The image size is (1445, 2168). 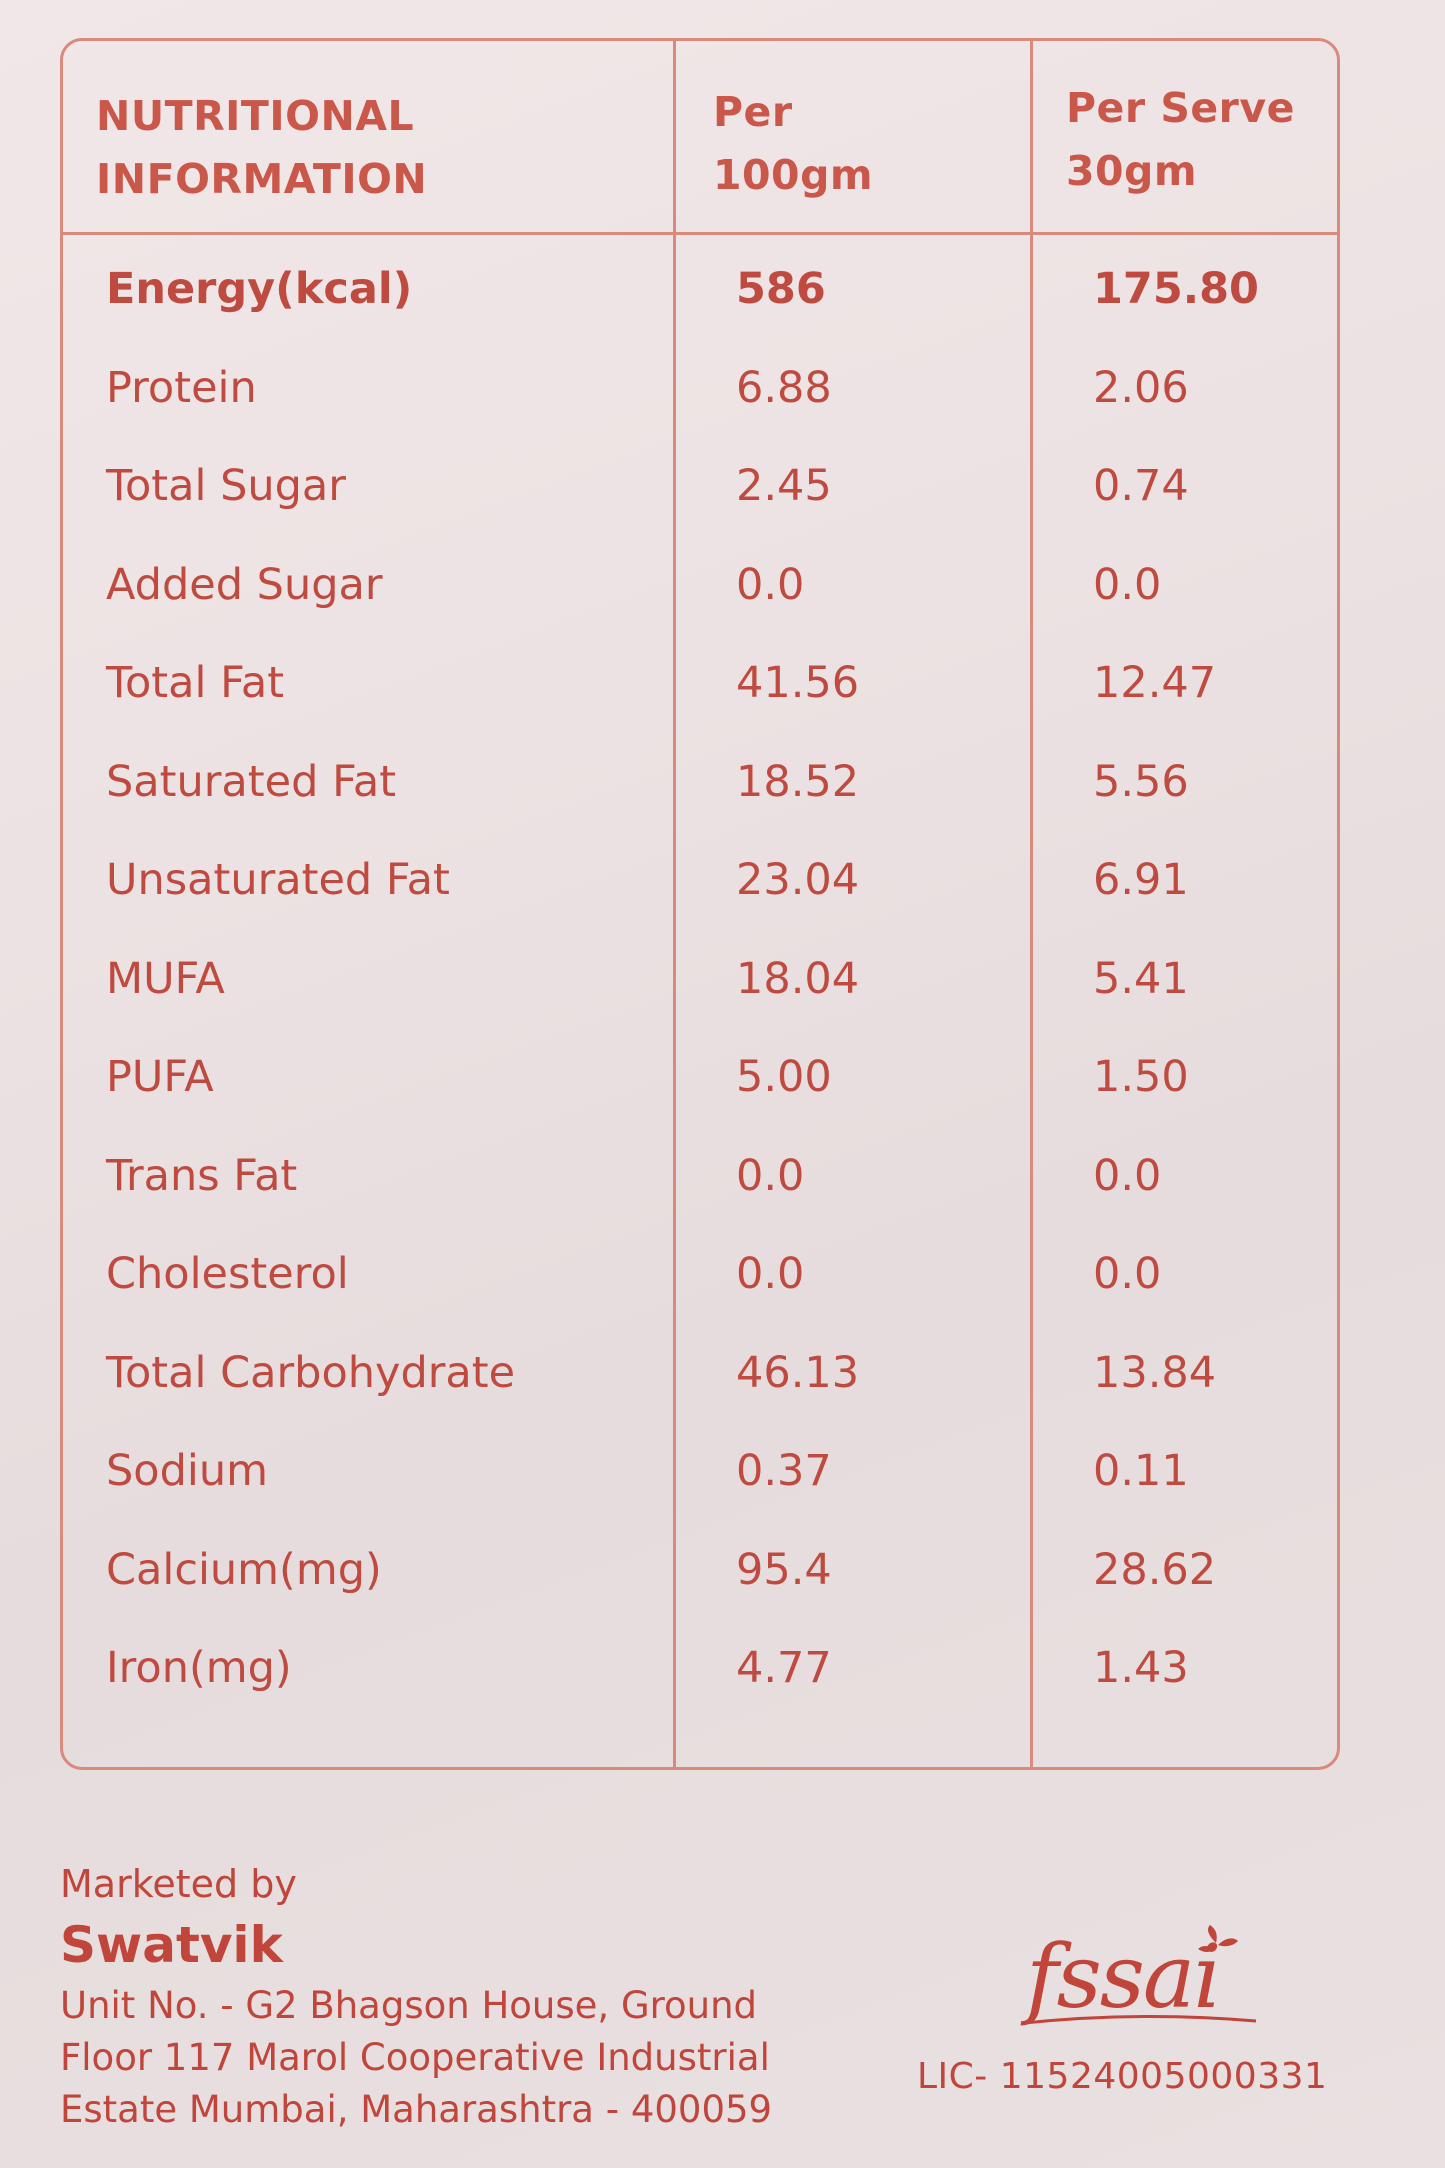 I want to click on value-per-serve: 1.50, so click(x=1141, y=1077).